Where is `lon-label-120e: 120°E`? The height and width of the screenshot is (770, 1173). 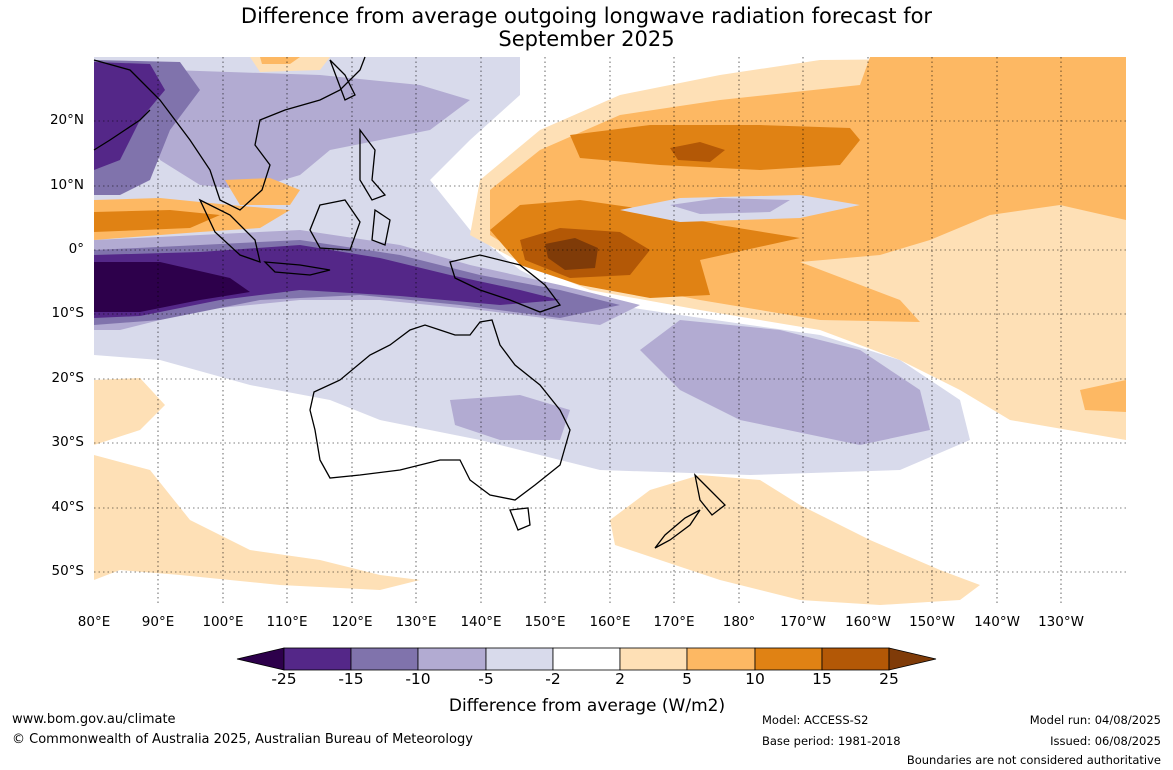
lon-label-120e: 120°E is located at coordinates (352, 622).